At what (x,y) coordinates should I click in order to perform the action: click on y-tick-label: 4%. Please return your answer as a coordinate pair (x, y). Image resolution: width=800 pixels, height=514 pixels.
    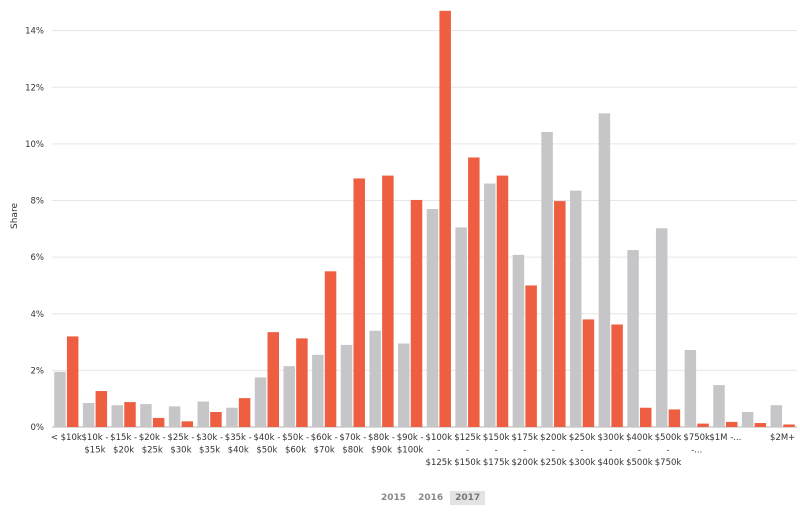
    Looking at the image, I should click on (38, 315).